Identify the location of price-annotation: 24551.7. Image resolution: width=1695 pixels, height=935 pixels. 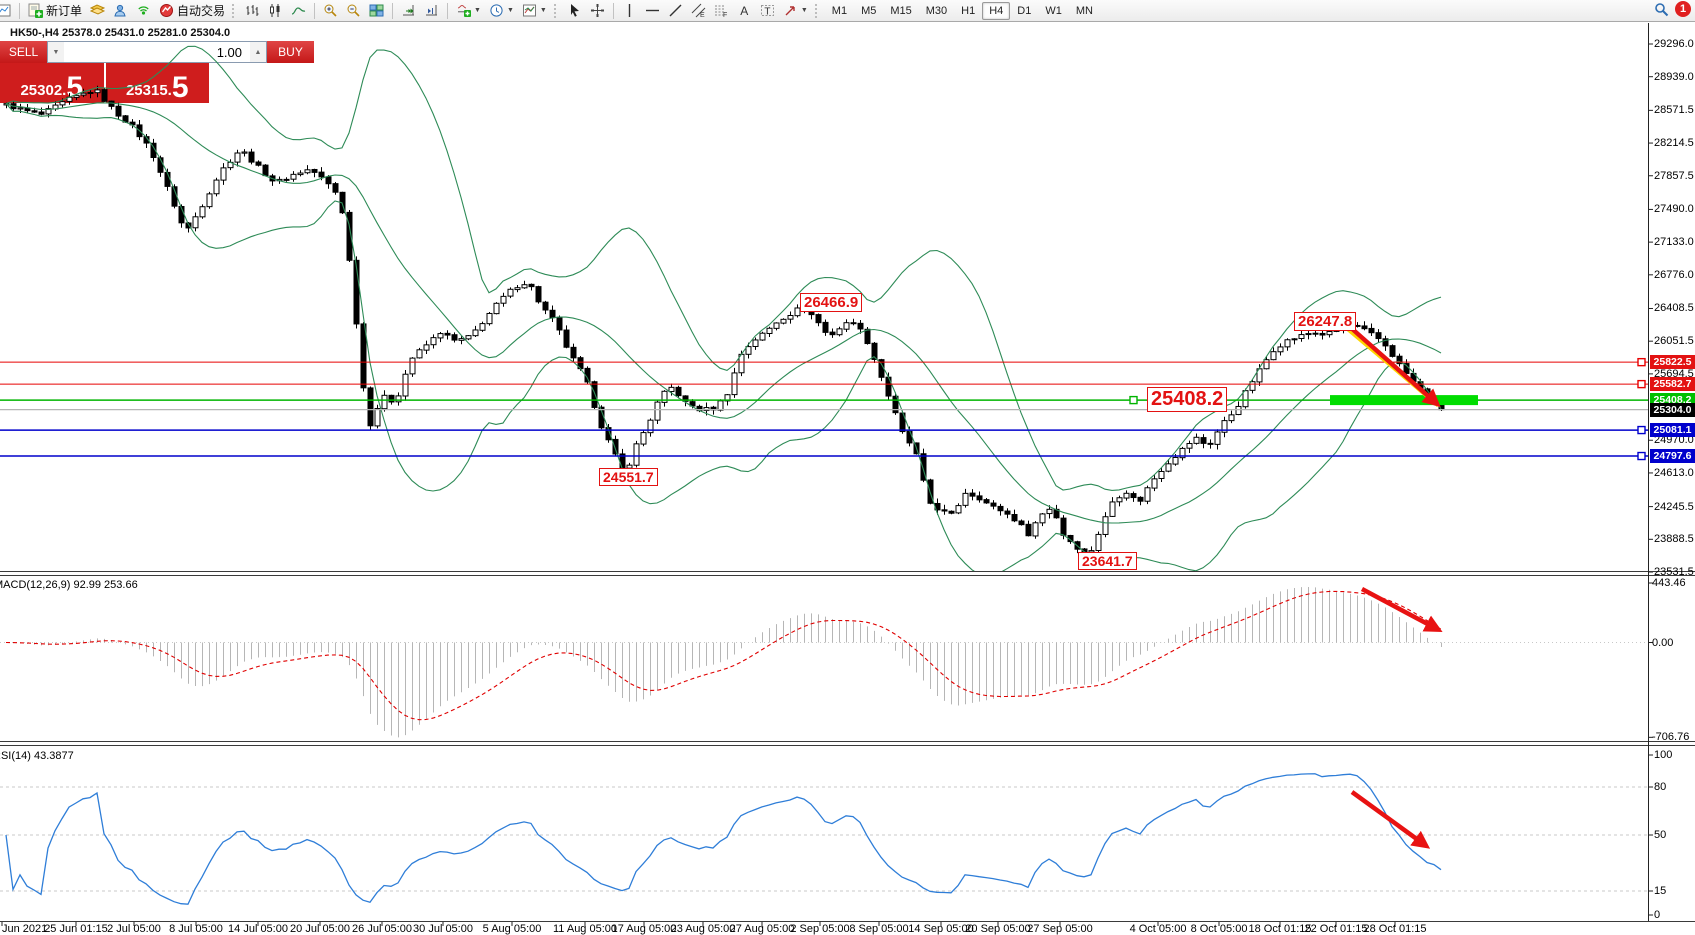
(628, 477).